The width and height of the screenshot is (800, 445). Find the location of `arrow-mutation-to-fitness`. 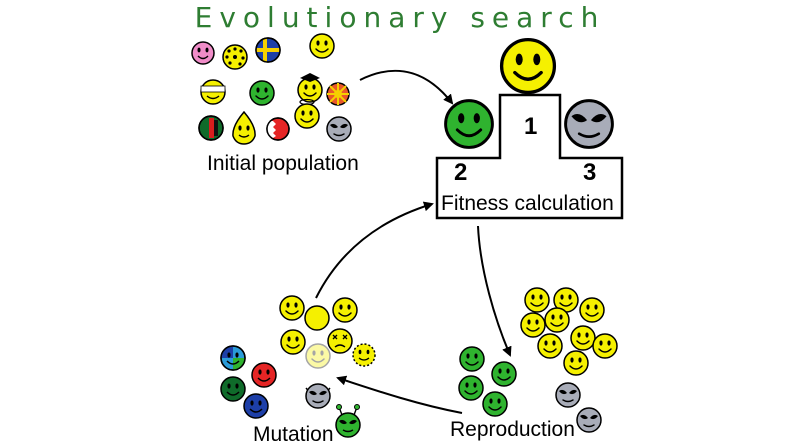

arrow-mutation-to-fitness is located at coordinates (374, 250).